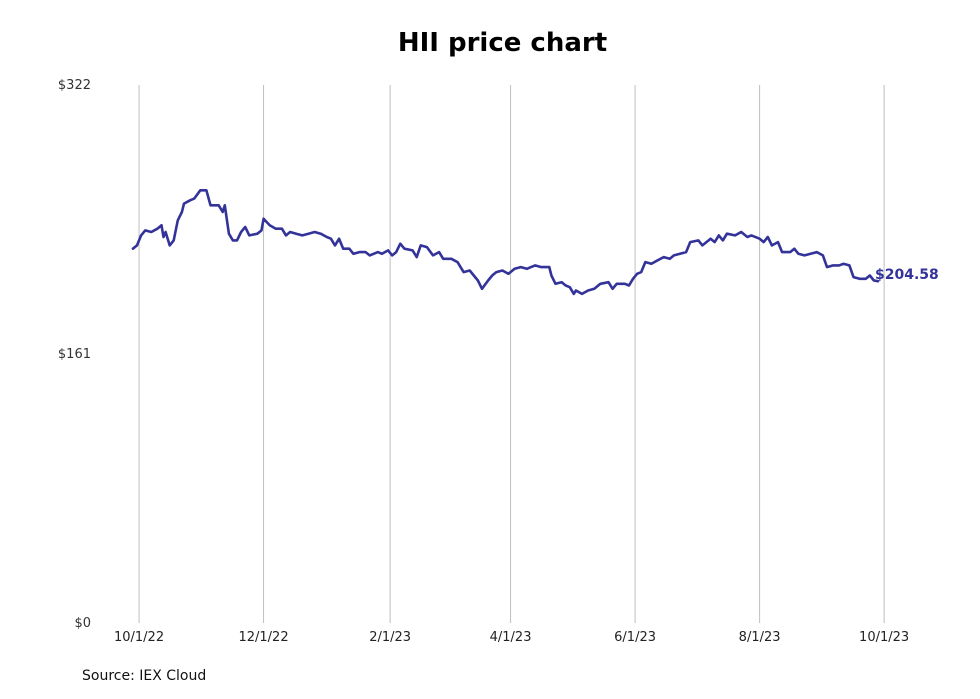 Image resolution: width=980 pixels, height=699 pixels. I want to click on y-axis-tick-labels: $0 $161 $322, so click(74, 354).